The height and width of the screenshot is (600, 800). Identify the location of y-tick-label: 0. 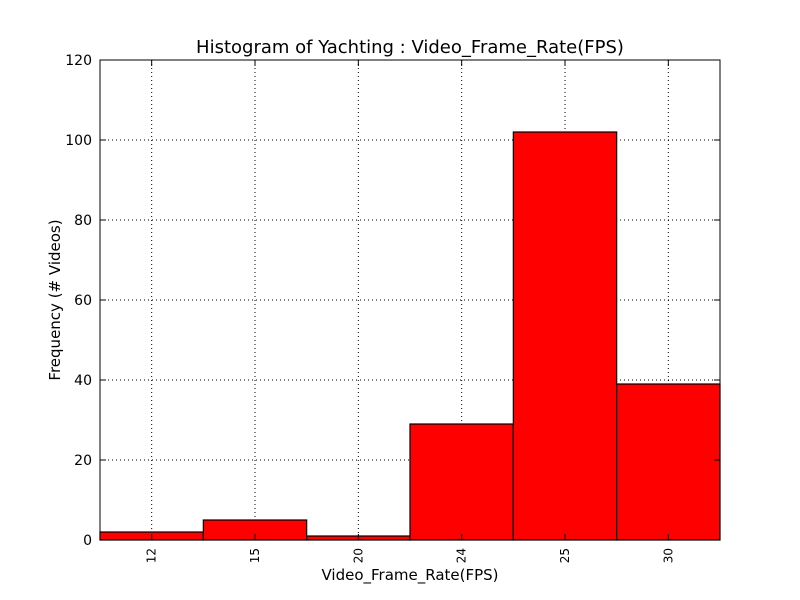
(87, 541).